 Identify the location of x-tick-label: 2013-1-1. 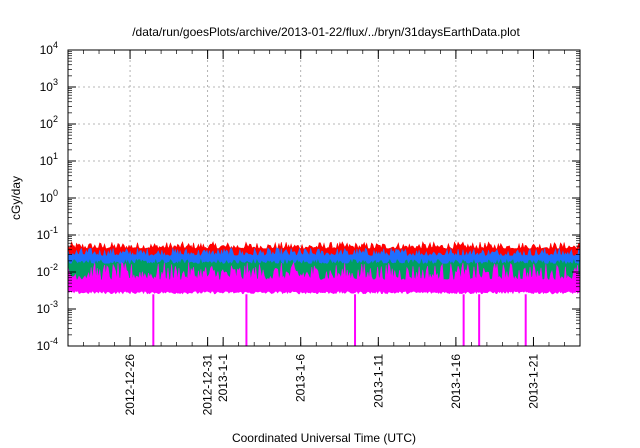
(223, 378).